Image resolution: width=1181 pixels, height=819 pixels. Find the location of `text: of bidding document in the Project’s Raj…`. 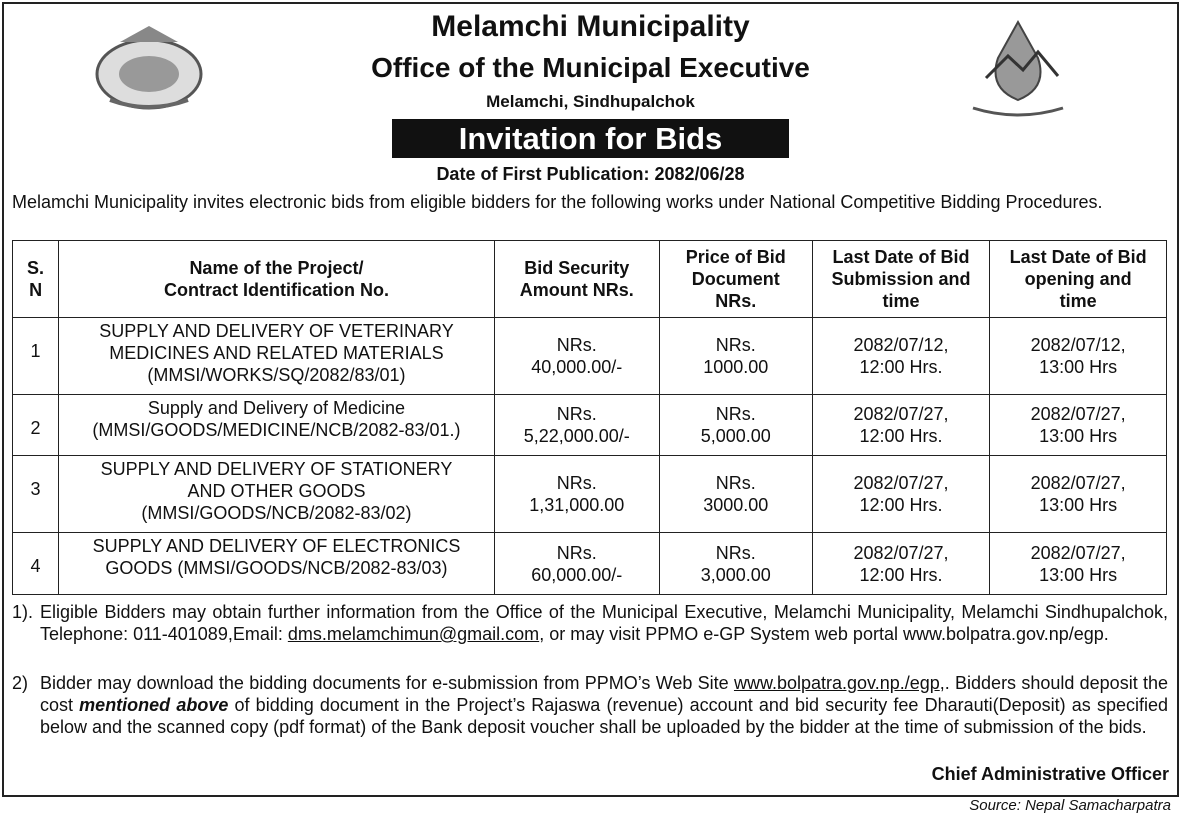

text: of bidding document in the Project’s Raj… is located at coordinates (604, 716).